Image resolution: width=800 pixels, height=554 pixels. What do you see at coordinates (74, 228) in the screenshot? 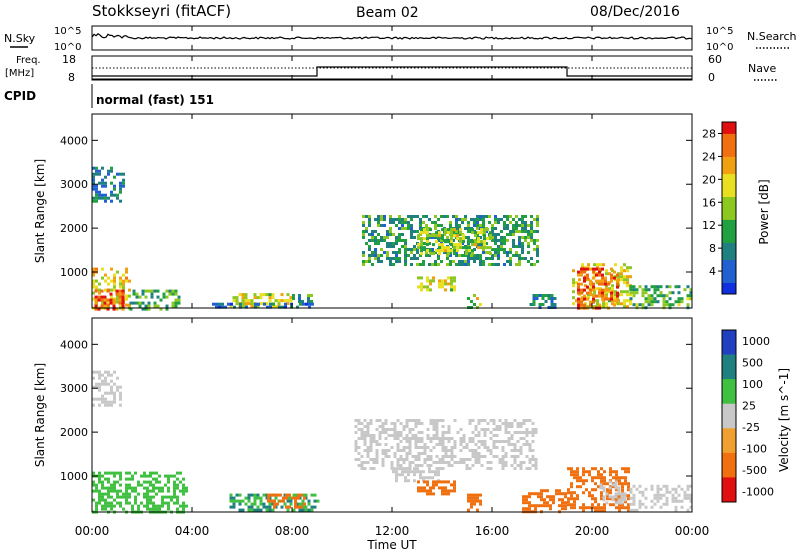
I see `ytick-label: 2000` at bounding box center [74, 228].